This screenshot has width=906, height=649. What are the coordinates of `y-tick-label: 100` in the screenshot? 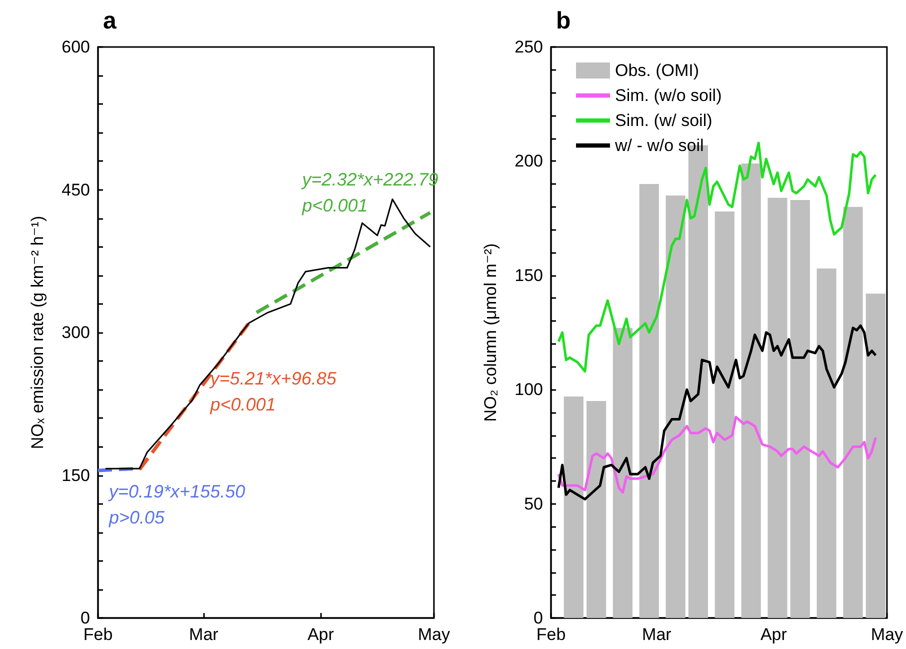 It's located at (528, 390).